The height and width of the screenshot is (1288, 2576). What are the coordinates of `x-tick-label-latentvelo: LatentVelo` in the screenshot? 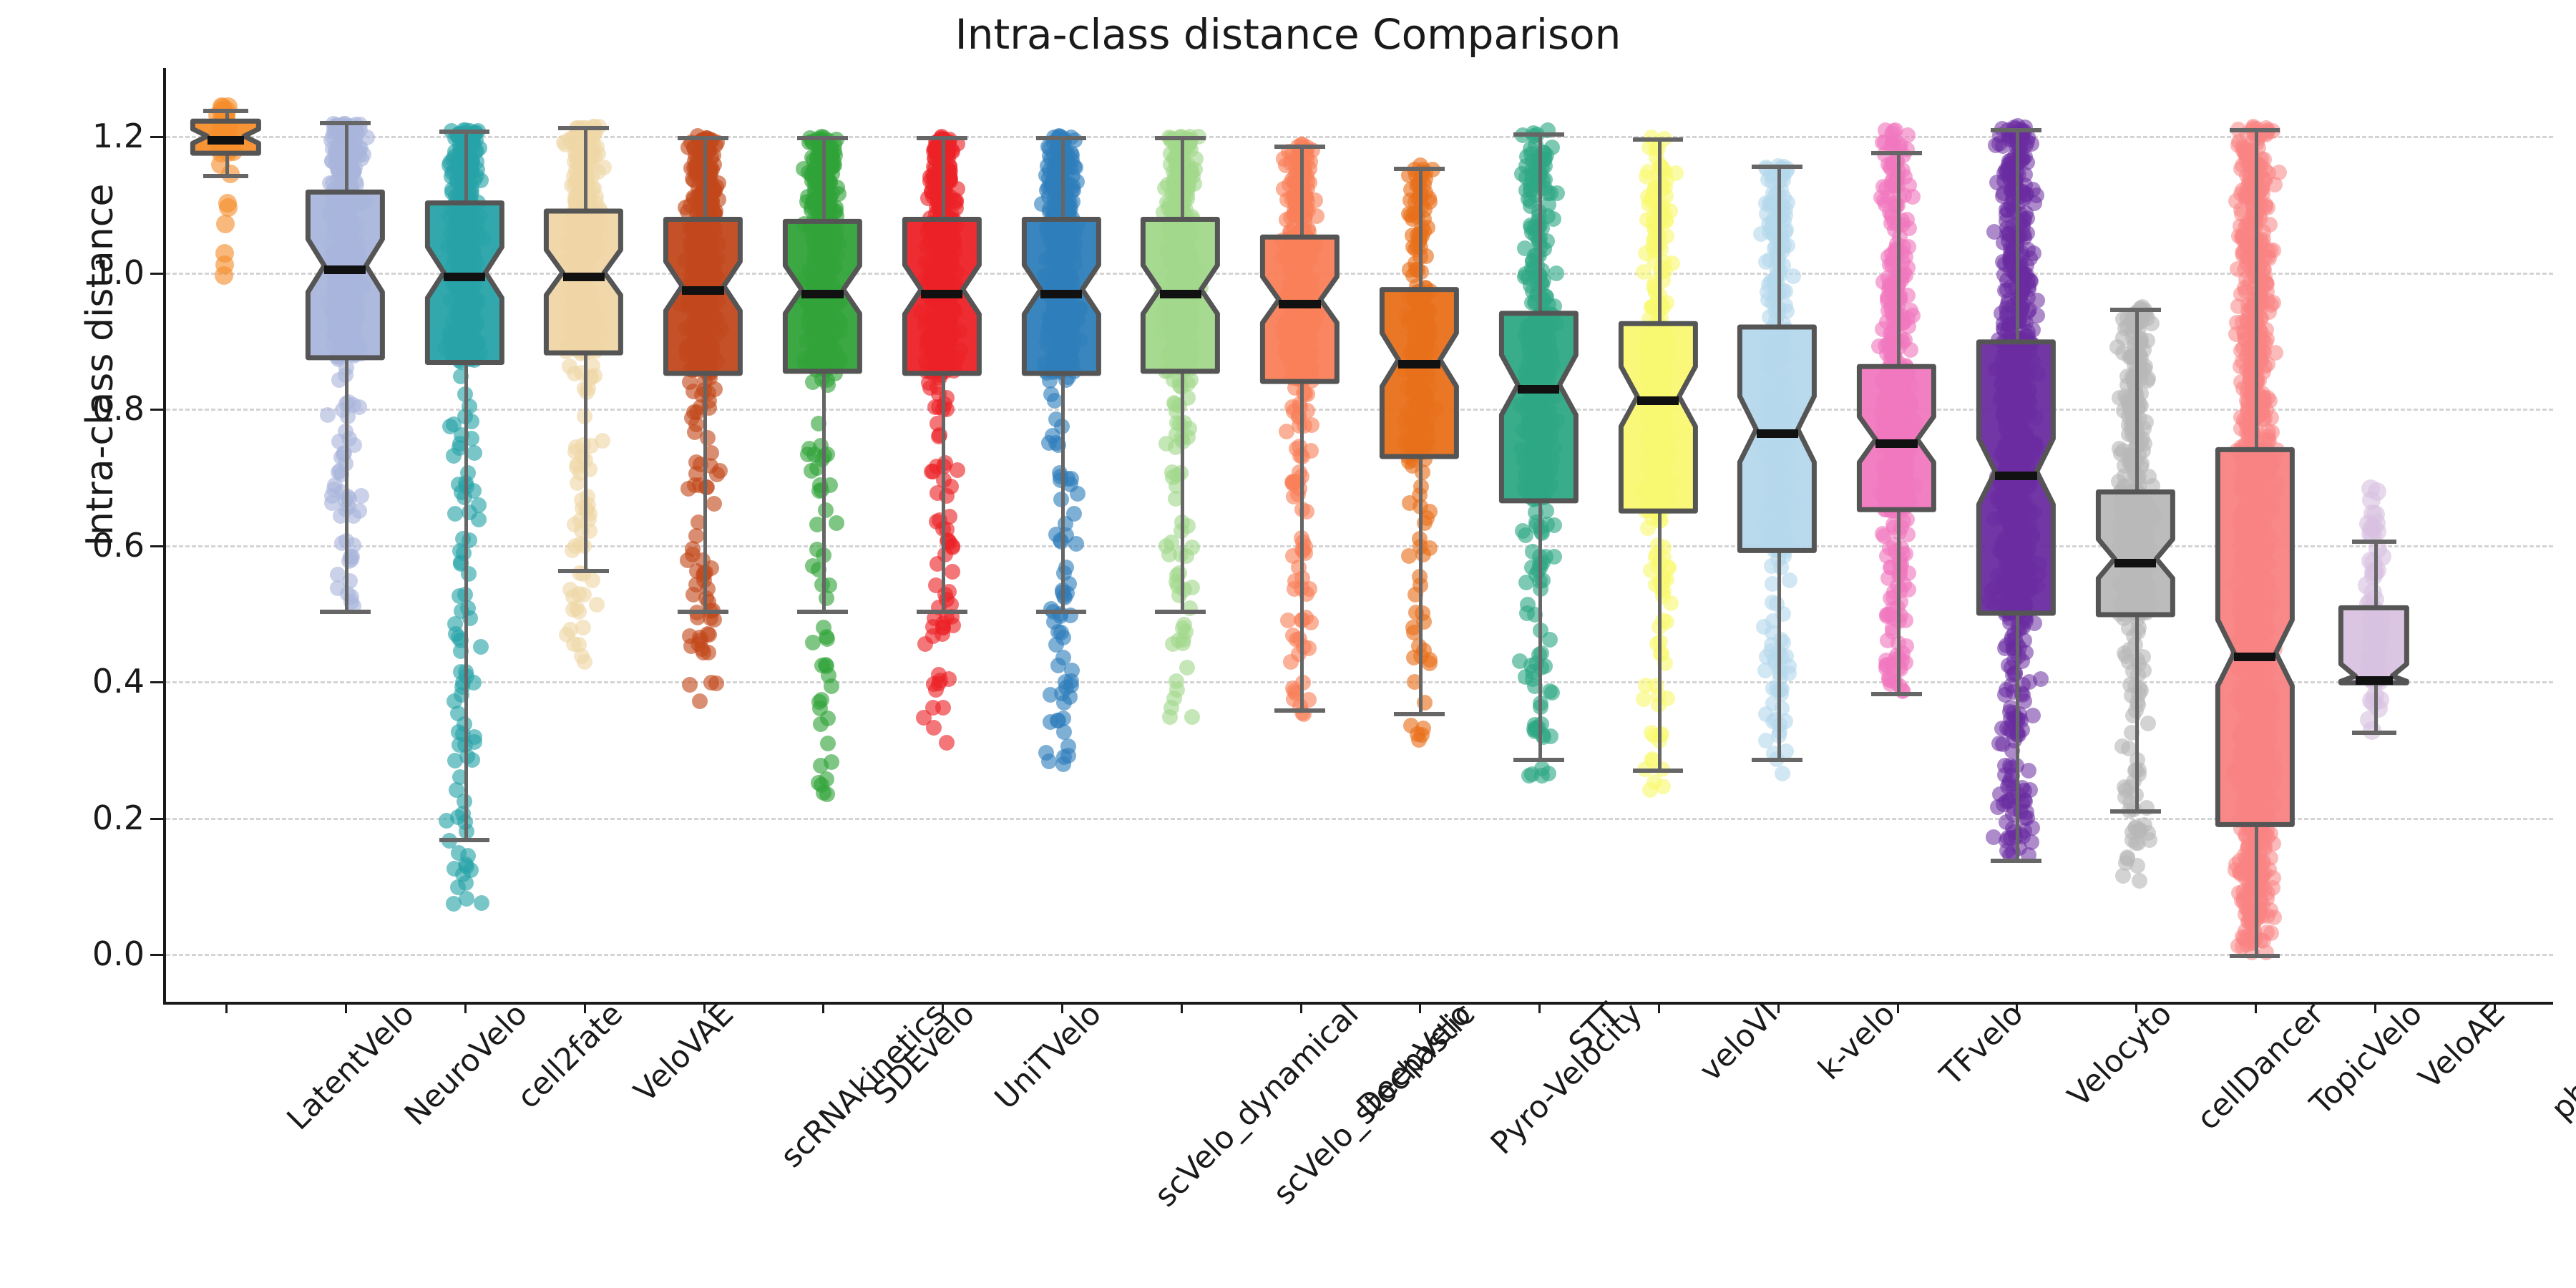 It's located at (350, 1066).